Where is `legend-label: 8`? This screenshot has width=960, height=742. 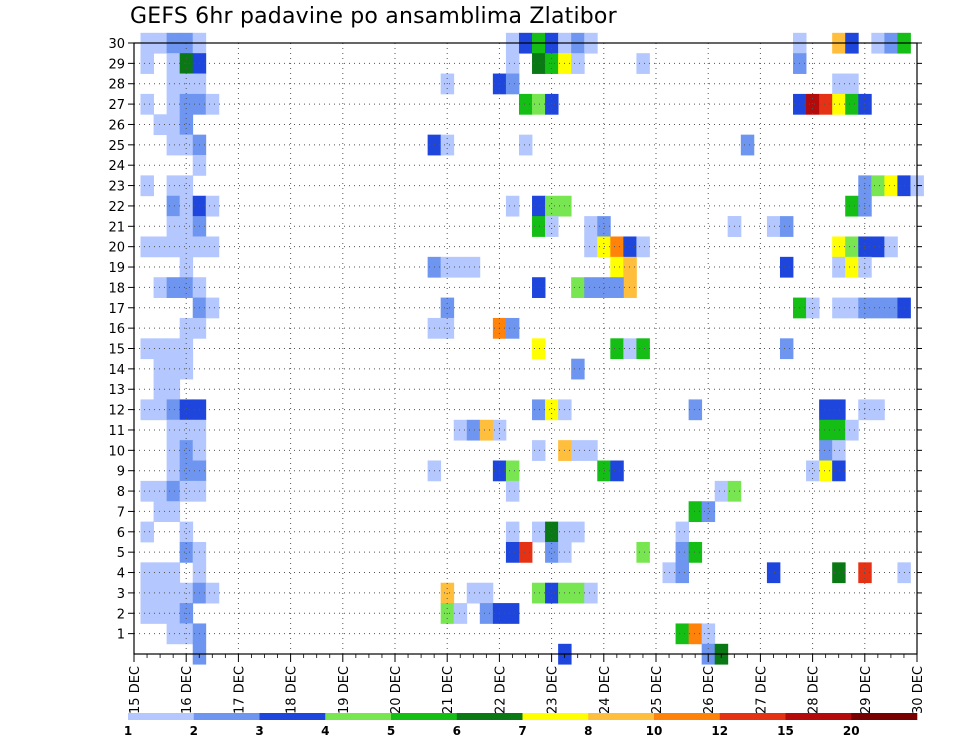 legend-label: 8 is located at coordinates (588, 731).